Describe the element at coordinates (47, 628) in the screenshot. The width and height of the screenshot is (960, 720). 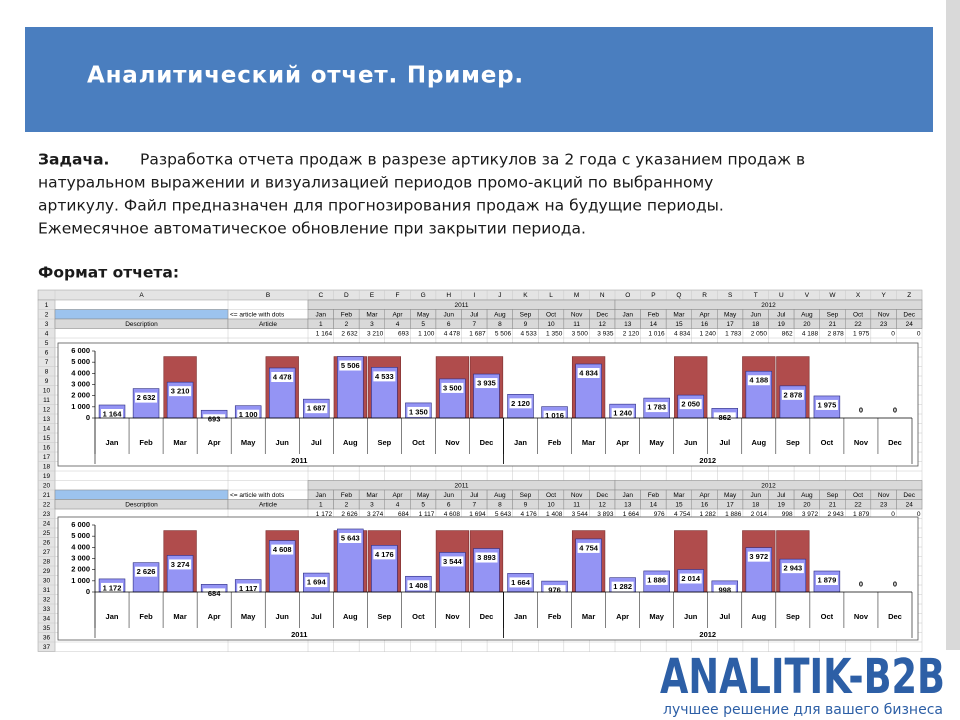
I see `row-number: 35` at that location.